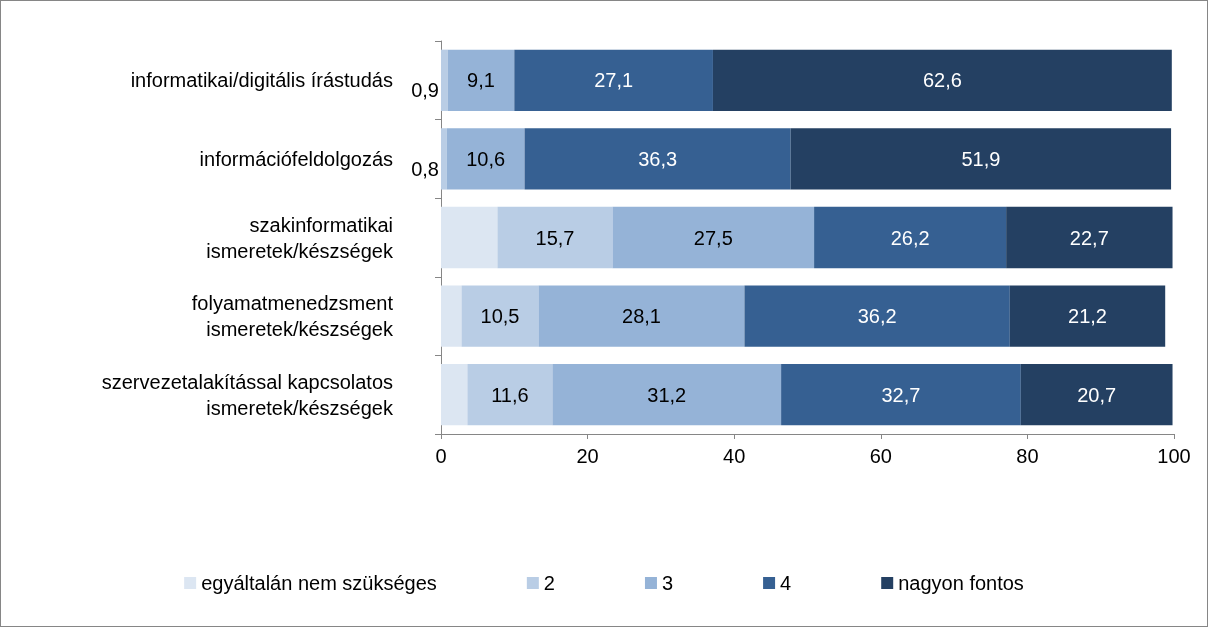 The height and width of the screenshot is (627, 1208). I want to click on legend-label: nagyon fontos, so click(961, 583).